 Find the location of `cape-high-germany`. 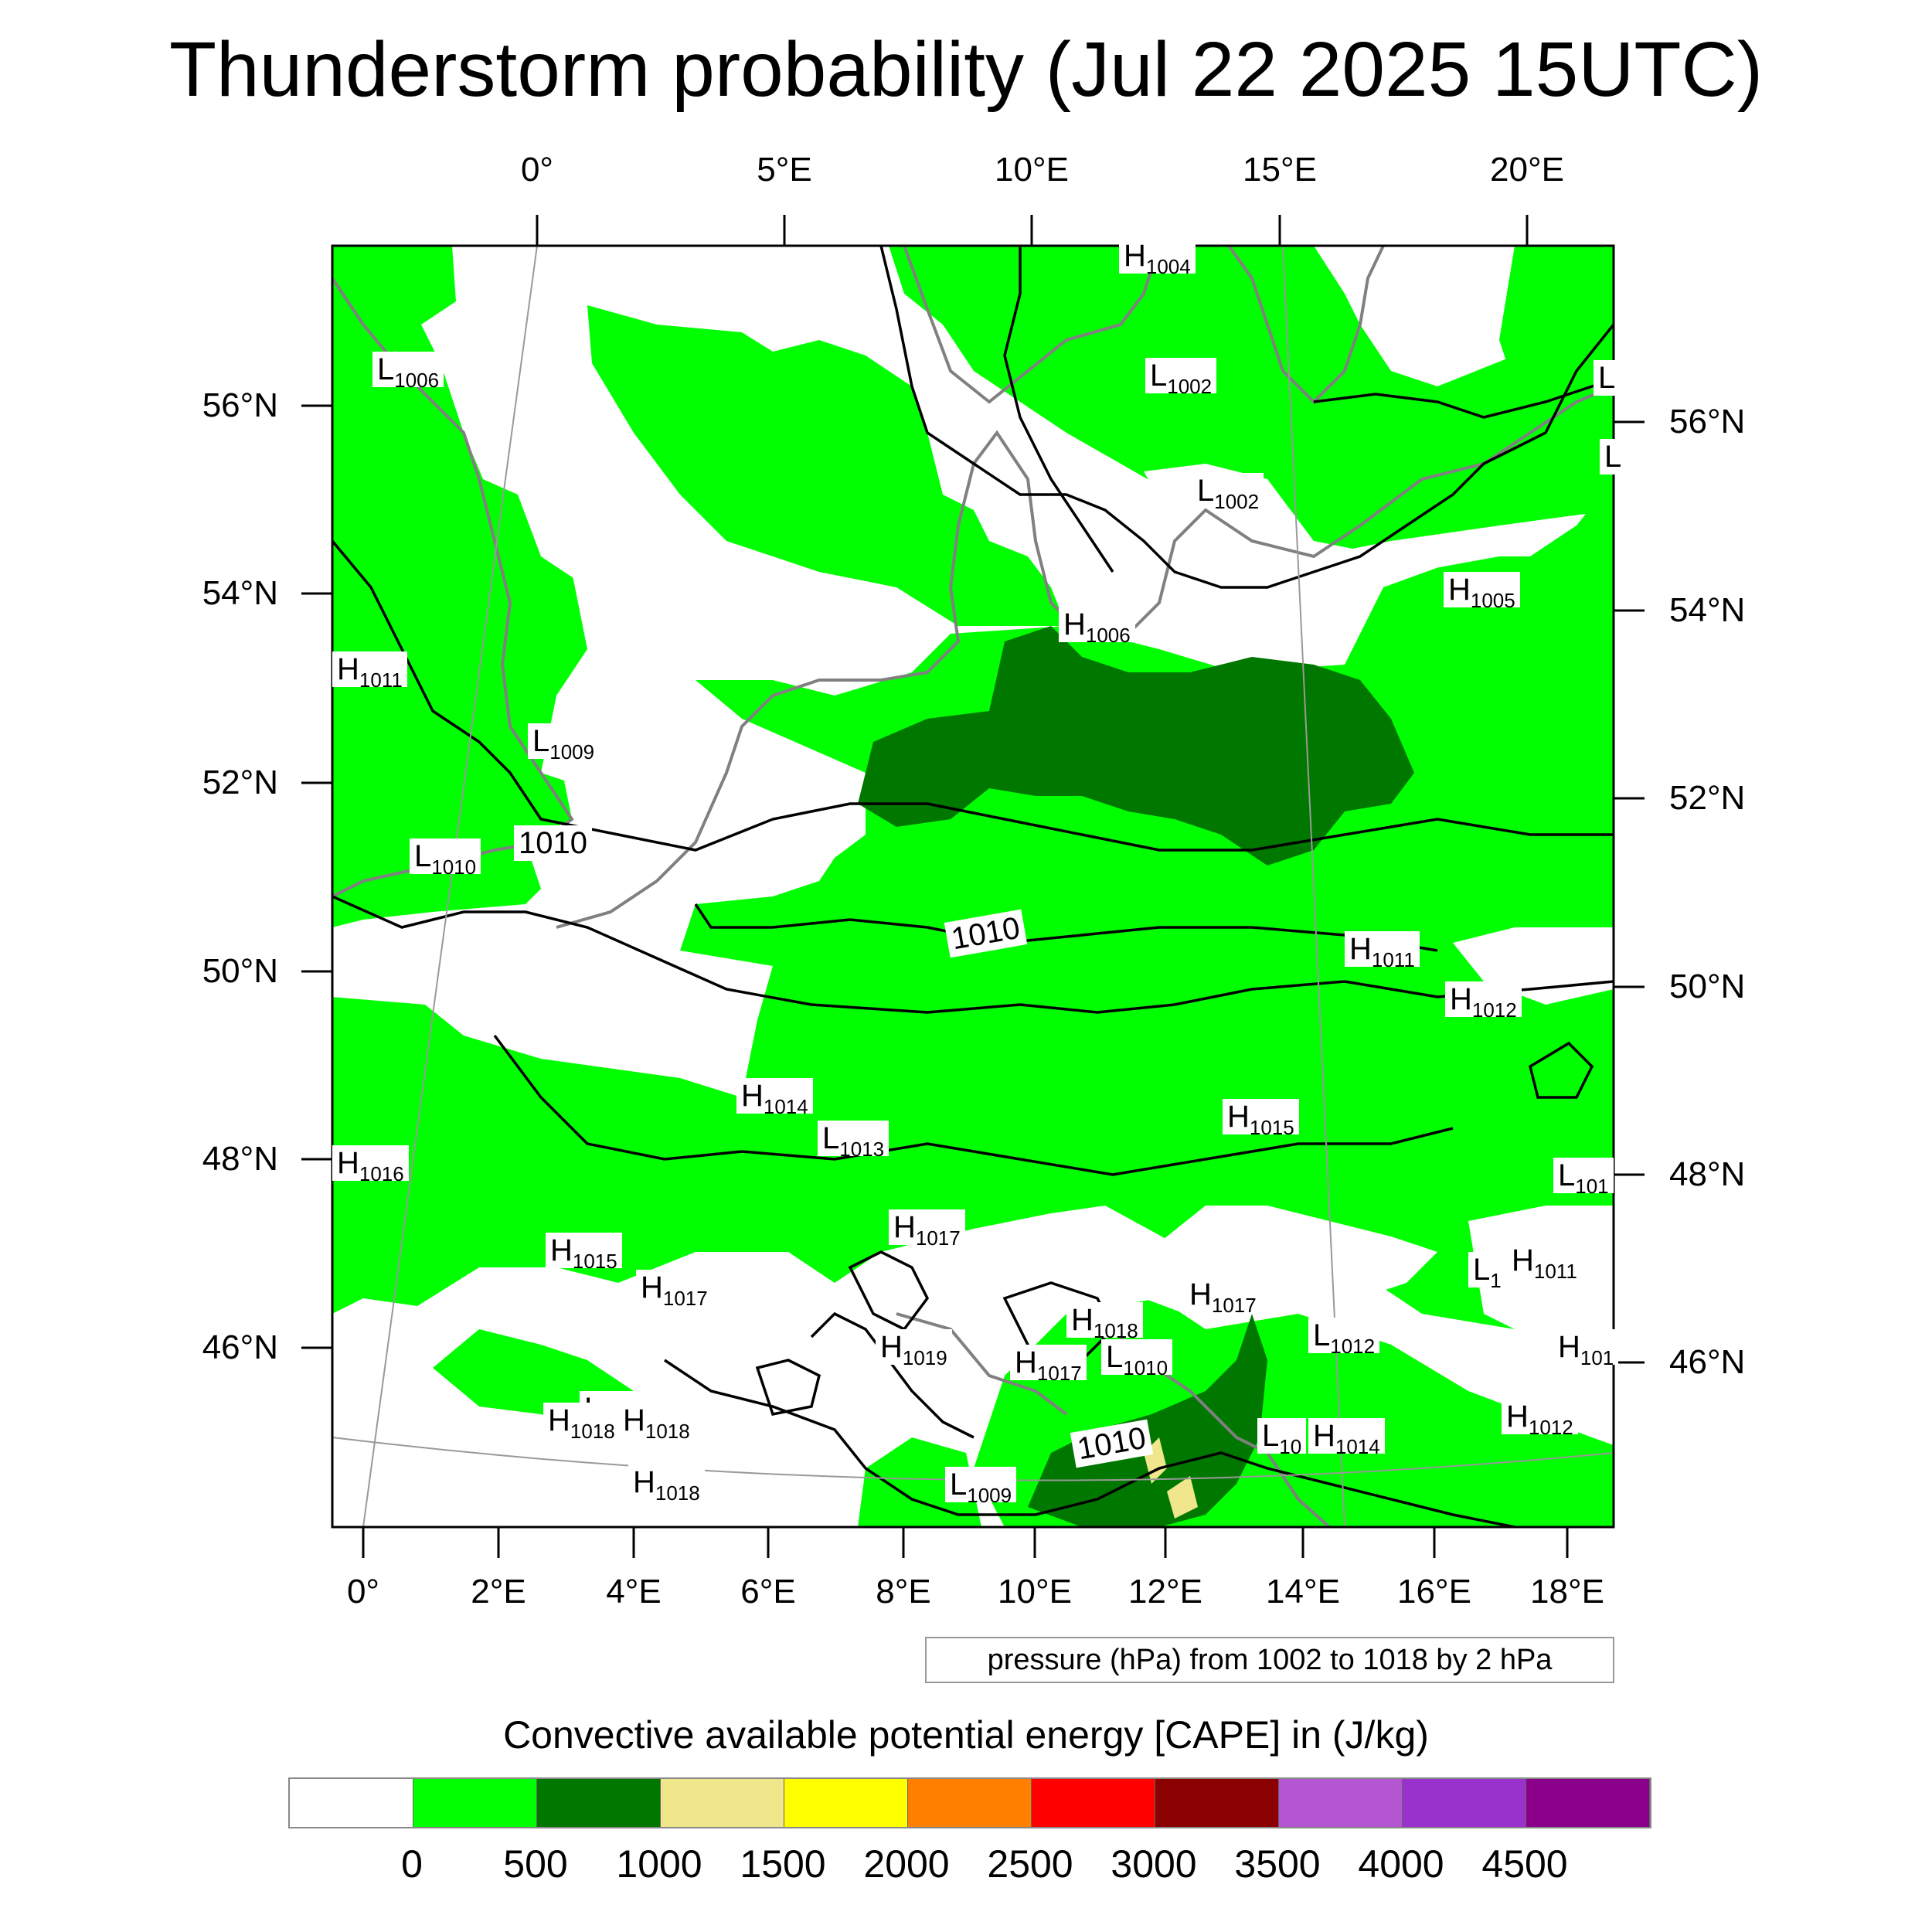

cape-high-germany is located at coordinates (1136, 746).